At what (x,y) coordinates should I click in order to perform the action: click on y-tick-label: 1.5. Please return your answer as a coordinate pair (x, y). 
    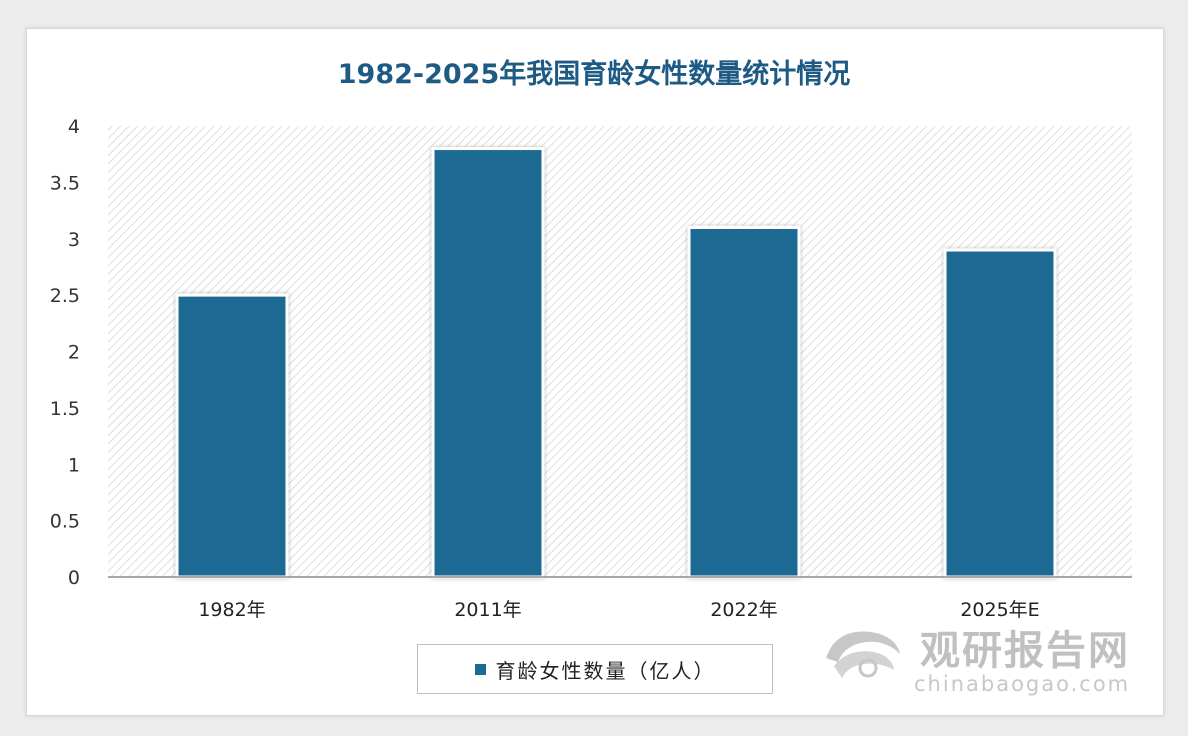
    Looking at the image, I should click on (65, 409).